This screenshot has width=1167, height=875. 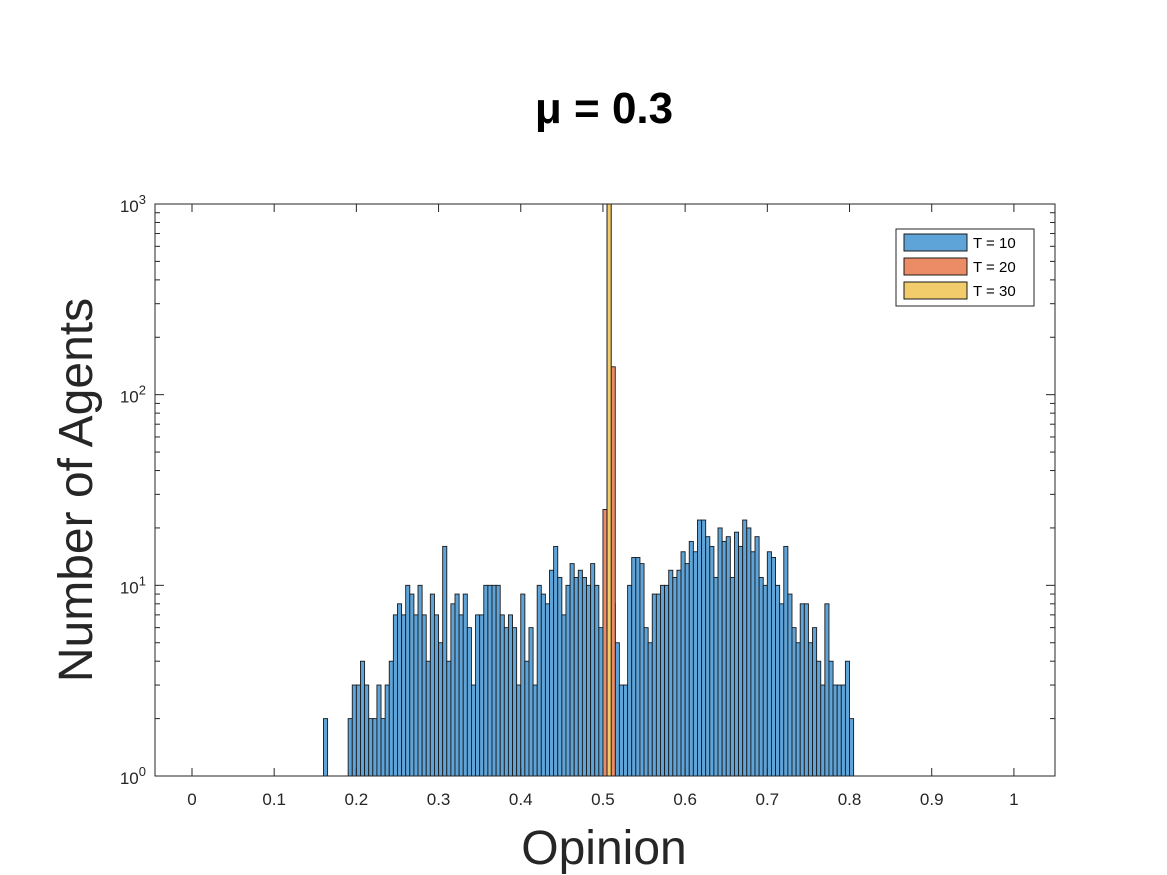 I want to click on y-axis-label: Number of Agents, so click(x=76, y=490).